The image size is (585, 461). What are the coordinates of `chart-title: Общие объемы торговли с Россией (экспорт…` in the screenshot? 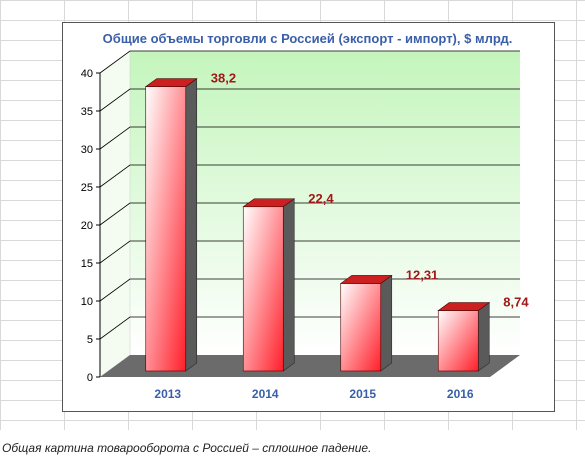 It's located at (307, 38).